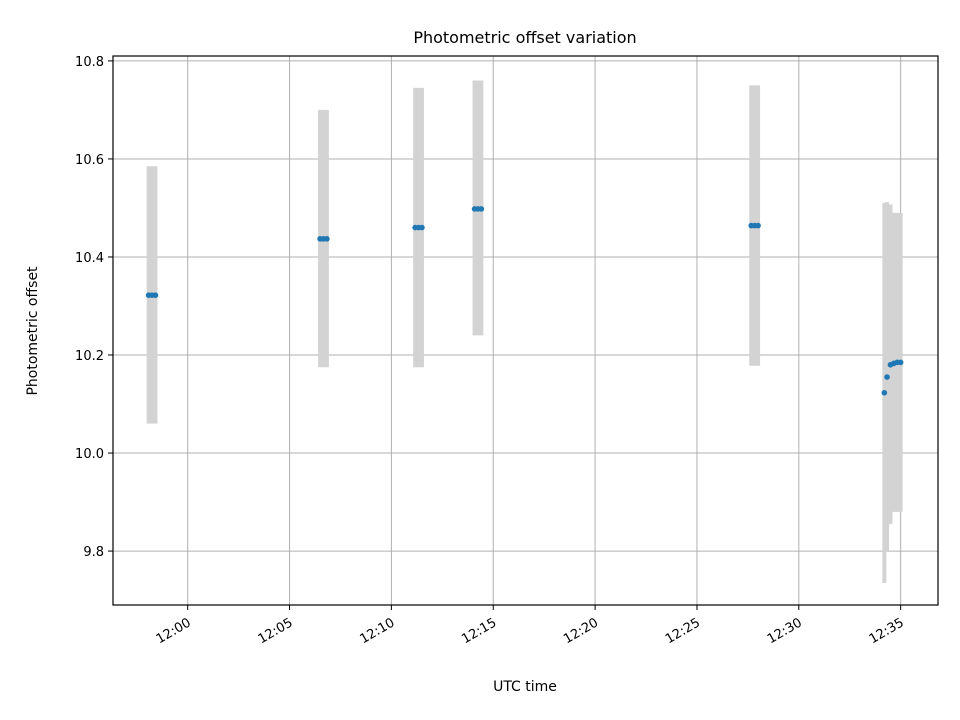 The height and width of the screenshot is (720, 960). What do you see at coordinates (94, 307) in the screenshot?
I see `y-axis-ticks: 9.8 10.0 10.2 10.4 10.6 10.8` at bounding box center [94, 307].